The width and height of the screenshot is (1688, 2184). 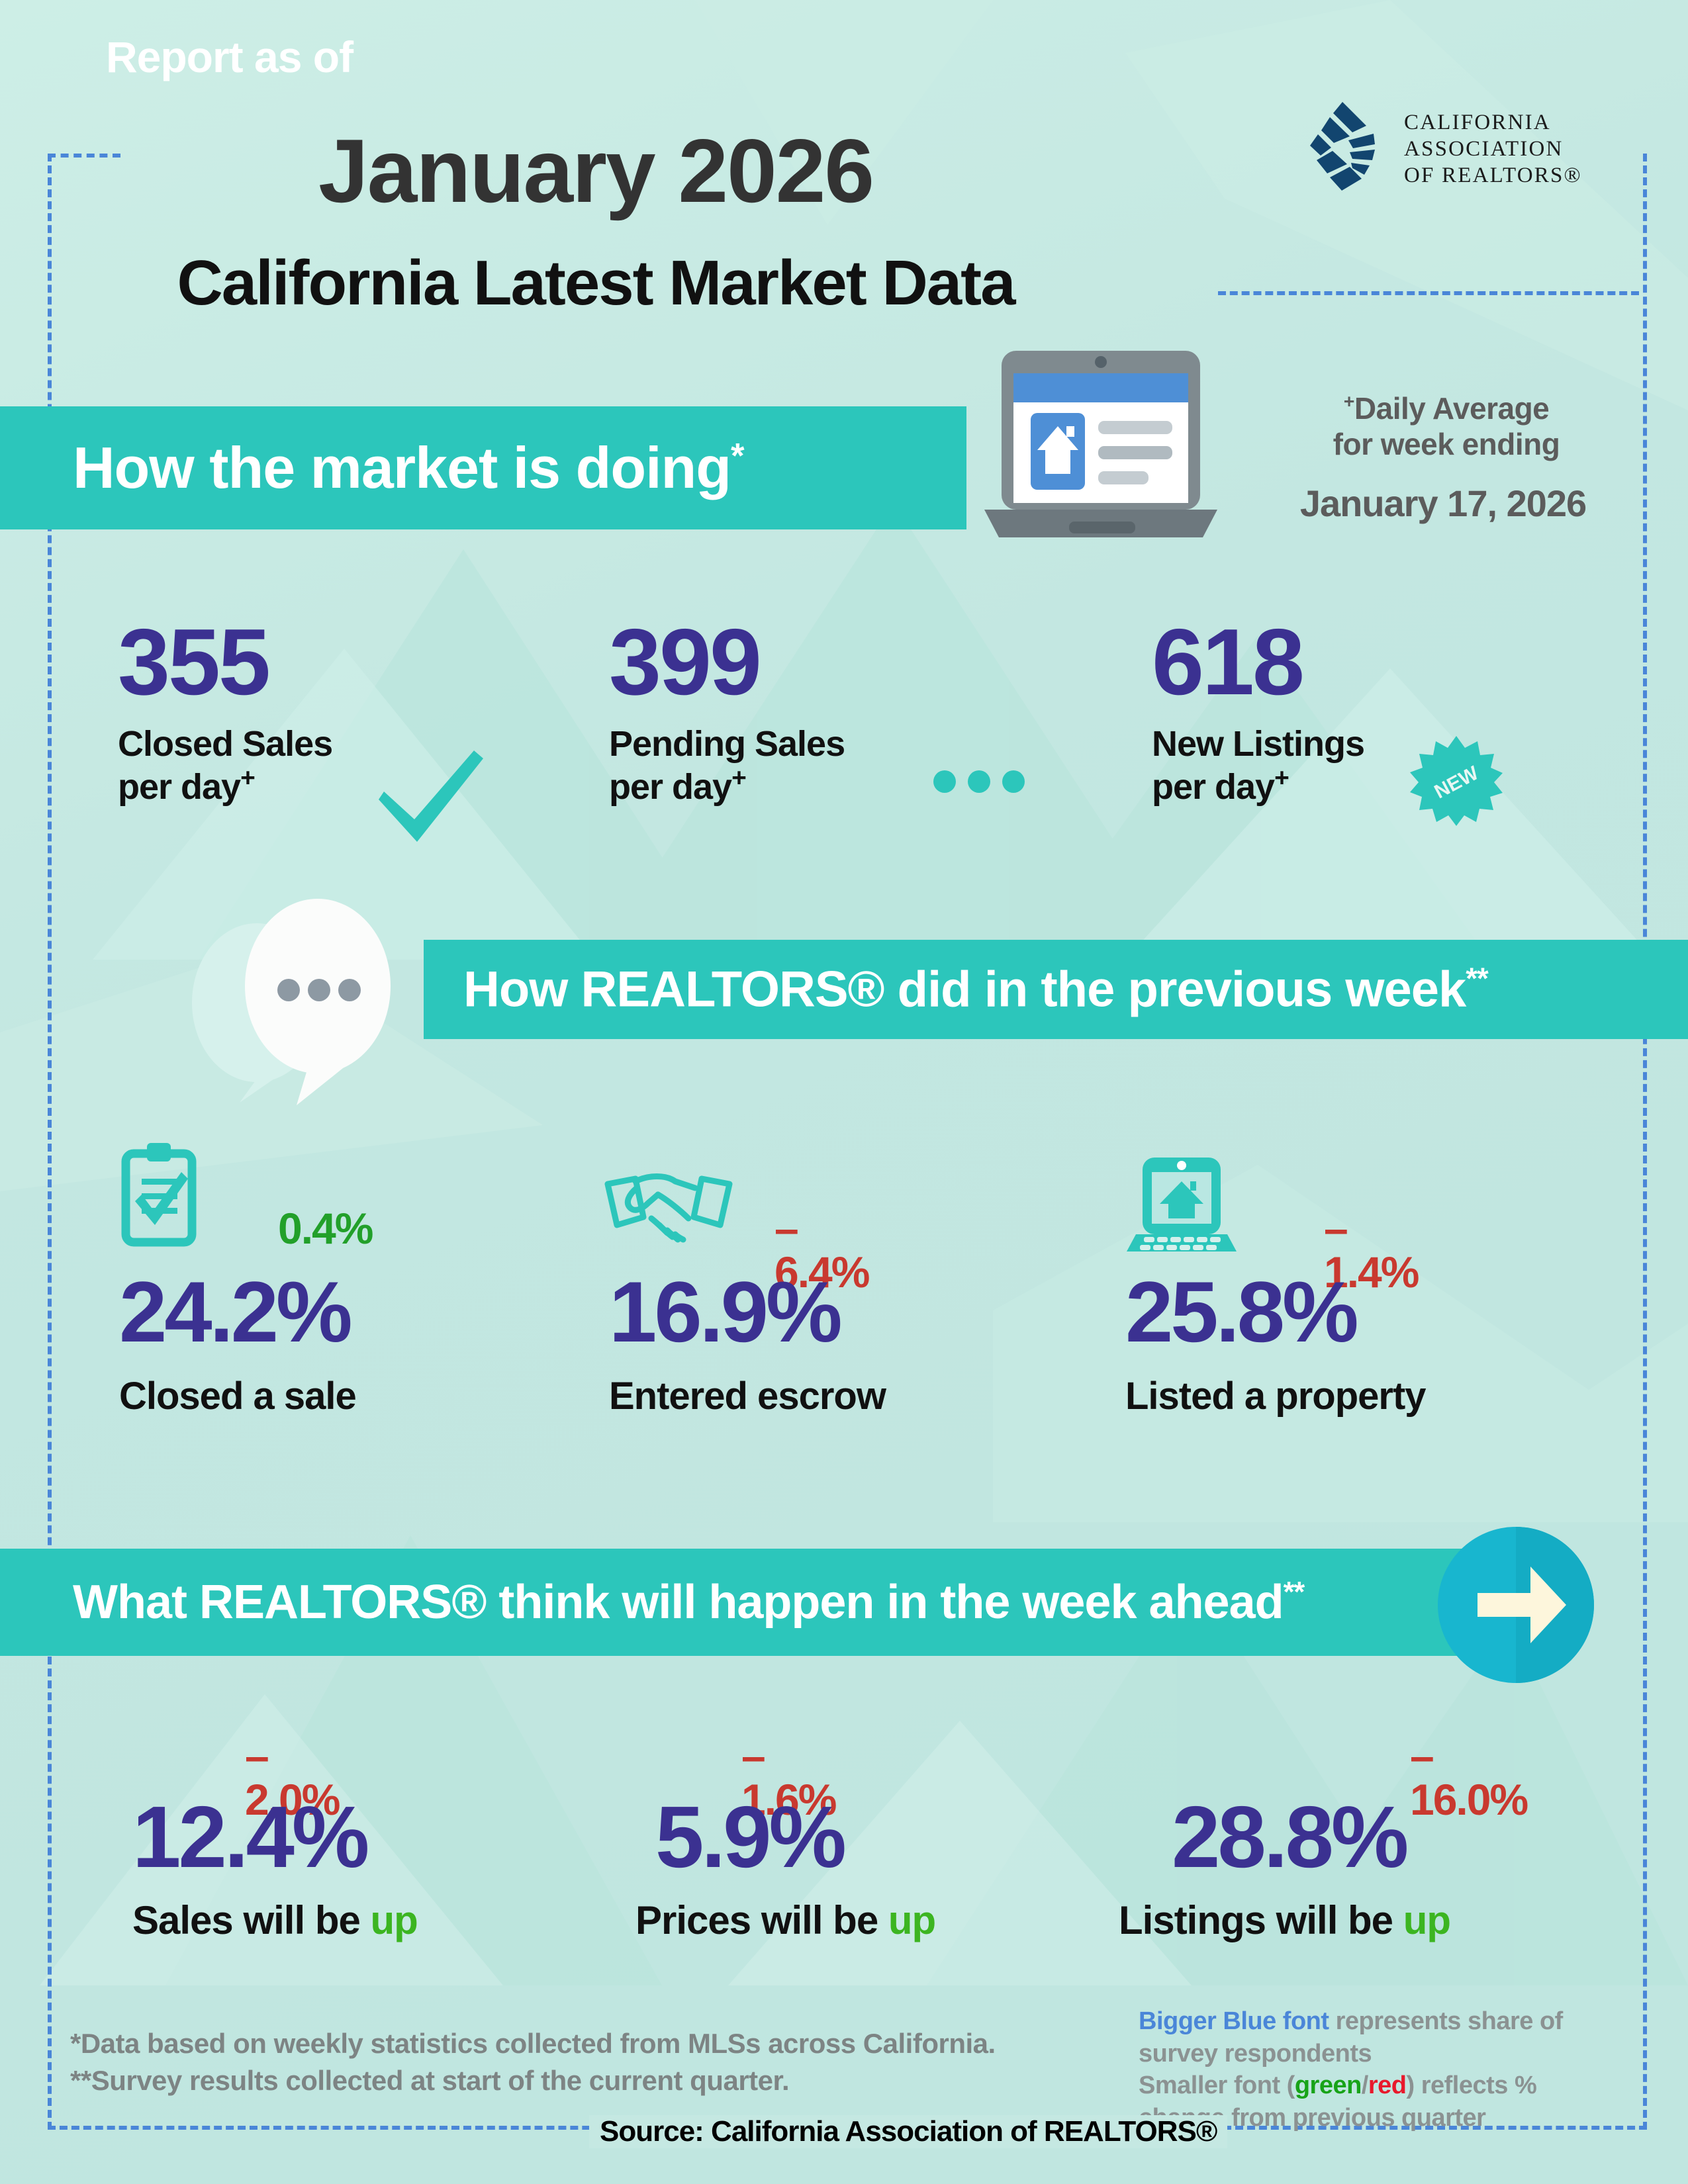 What do you see at coordinates (1213, 787) in the screenshot?
I see `stat-new-listings-label-2: per day` at bounding box center [1213, 787].